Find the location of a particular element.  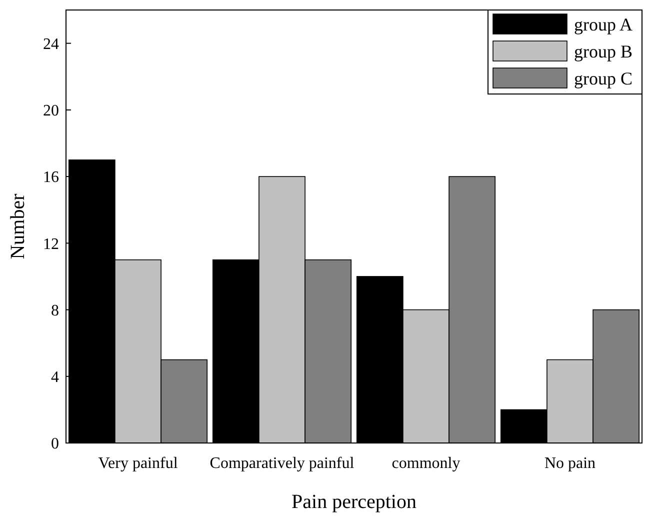

y-tick-label: 4 is located at coordinates (55, 377).